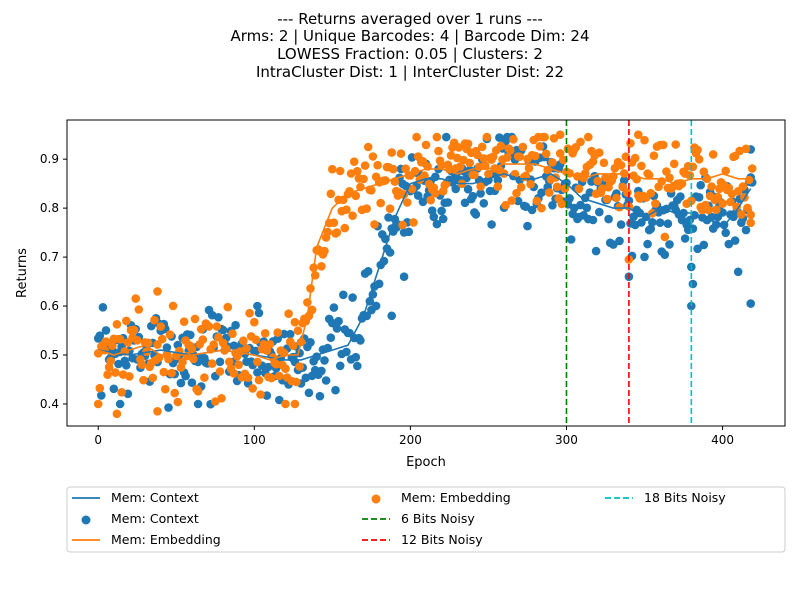 This screenshot has width=800, height=604. I want to click on legend-label: 6 Bits Noisy, so click(438, 518).